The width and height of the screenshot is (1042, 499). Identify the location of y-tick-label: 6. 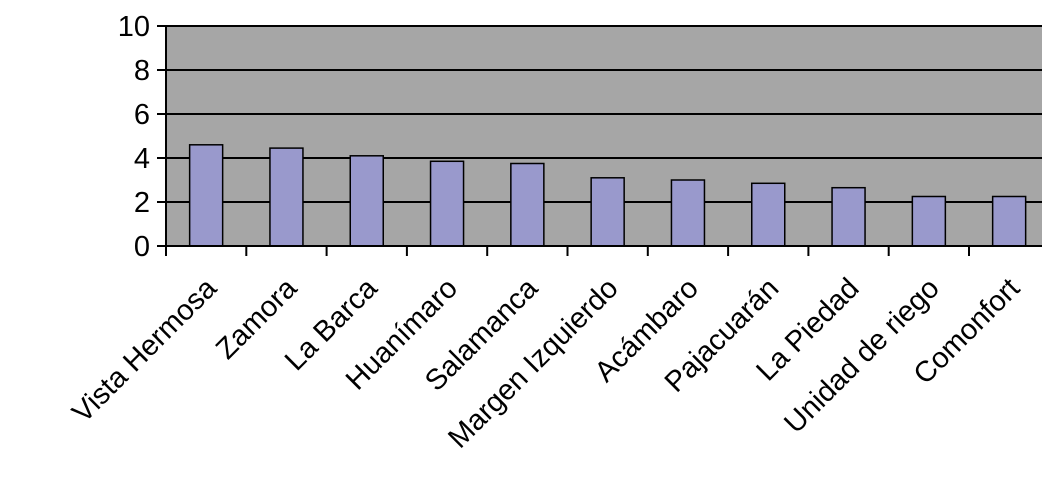
(142, 115).